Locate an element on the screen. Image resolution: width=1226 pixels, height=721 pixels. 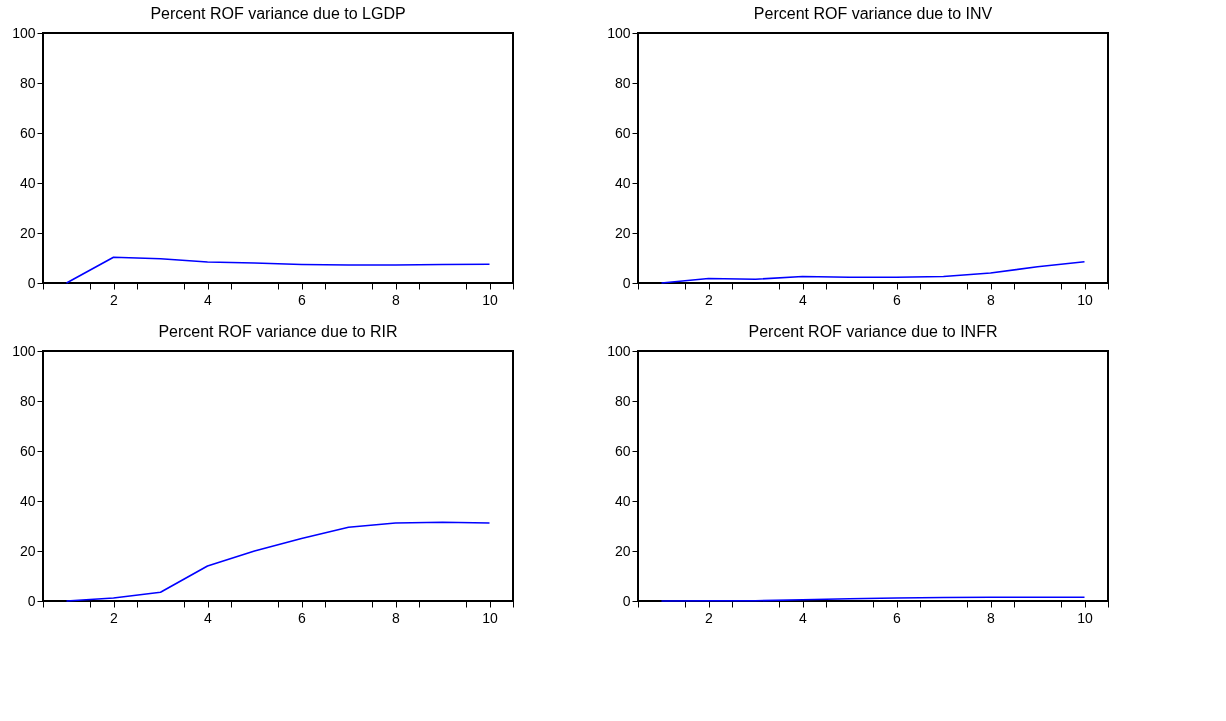
chart-title: Percent ROF variance due to RIR is located at coordinates (278, 331).